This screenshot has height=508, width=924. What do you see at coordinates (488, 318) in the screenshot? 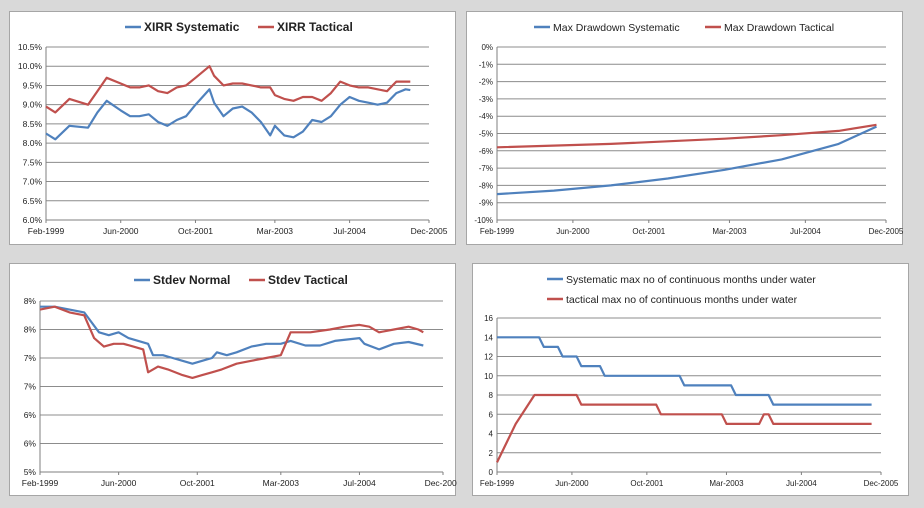
I see `y-tick-label: 16` at bounding box center [488, 318].